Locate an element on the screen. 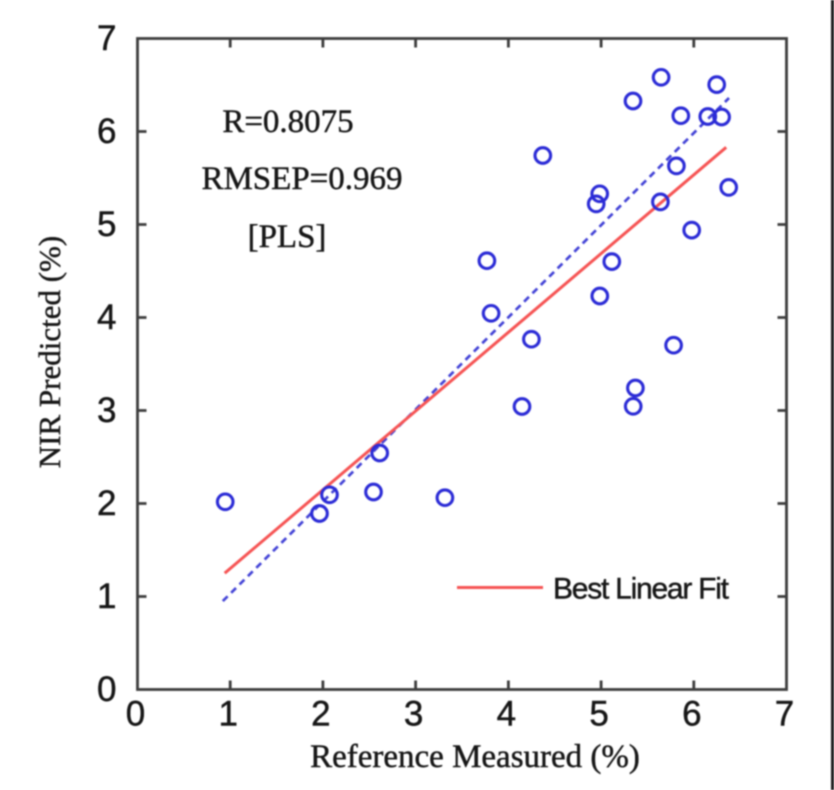  svg-text: Reference Measured (%) is located at coordinates (475, 757).